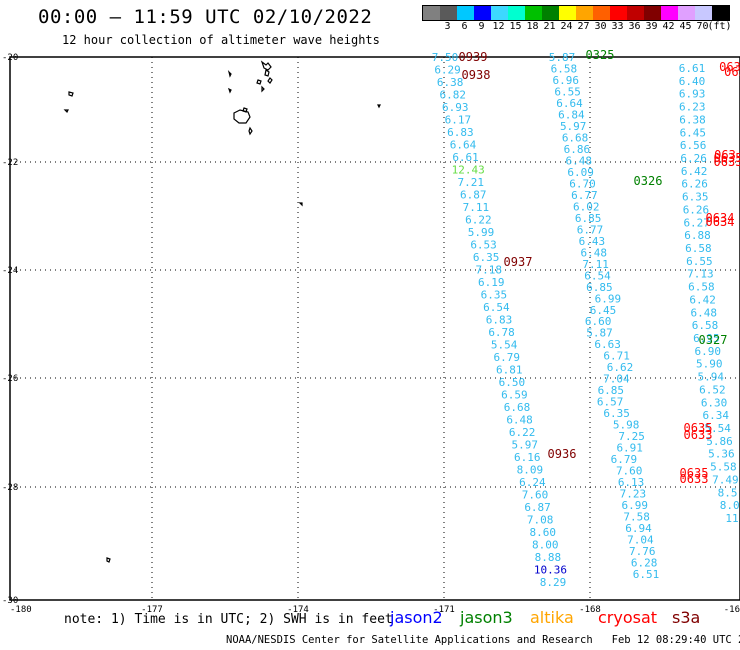  What do you see at coordinates (616, 356) in the screenshot?
I see `wave-height-value: 6.71` at bounding box center [616, 356].